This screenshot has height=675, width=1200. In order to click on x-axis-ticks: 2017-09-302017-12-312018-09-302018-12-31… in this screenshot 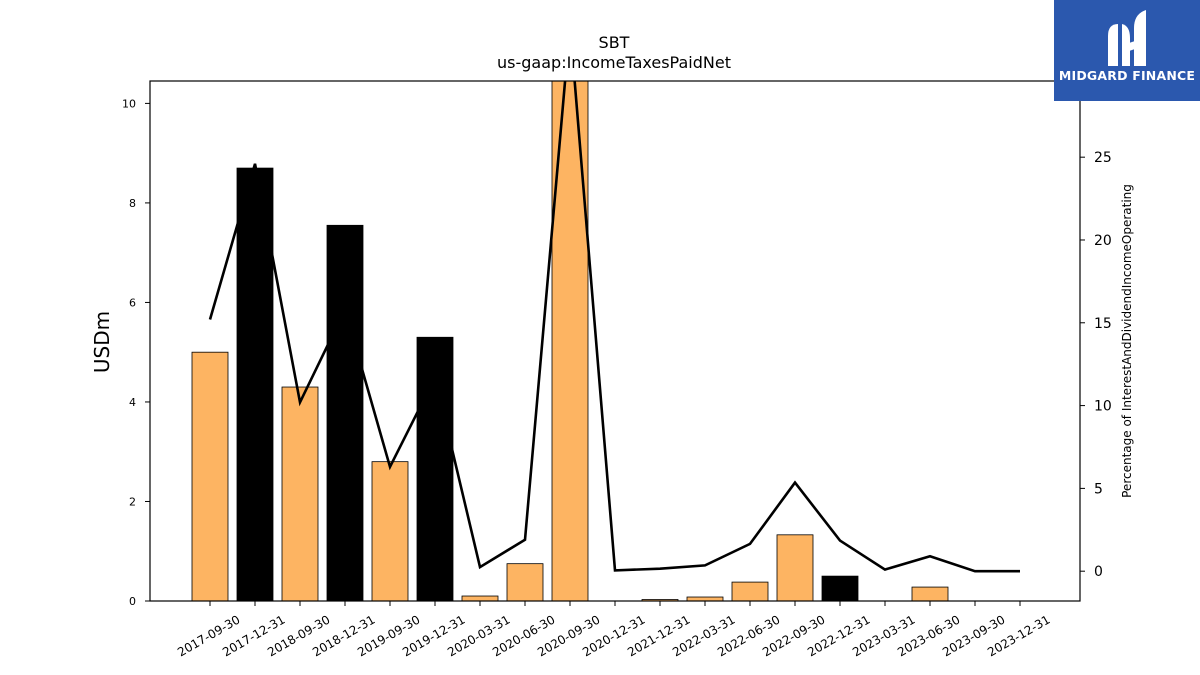, I will do `click(614, 630)`.